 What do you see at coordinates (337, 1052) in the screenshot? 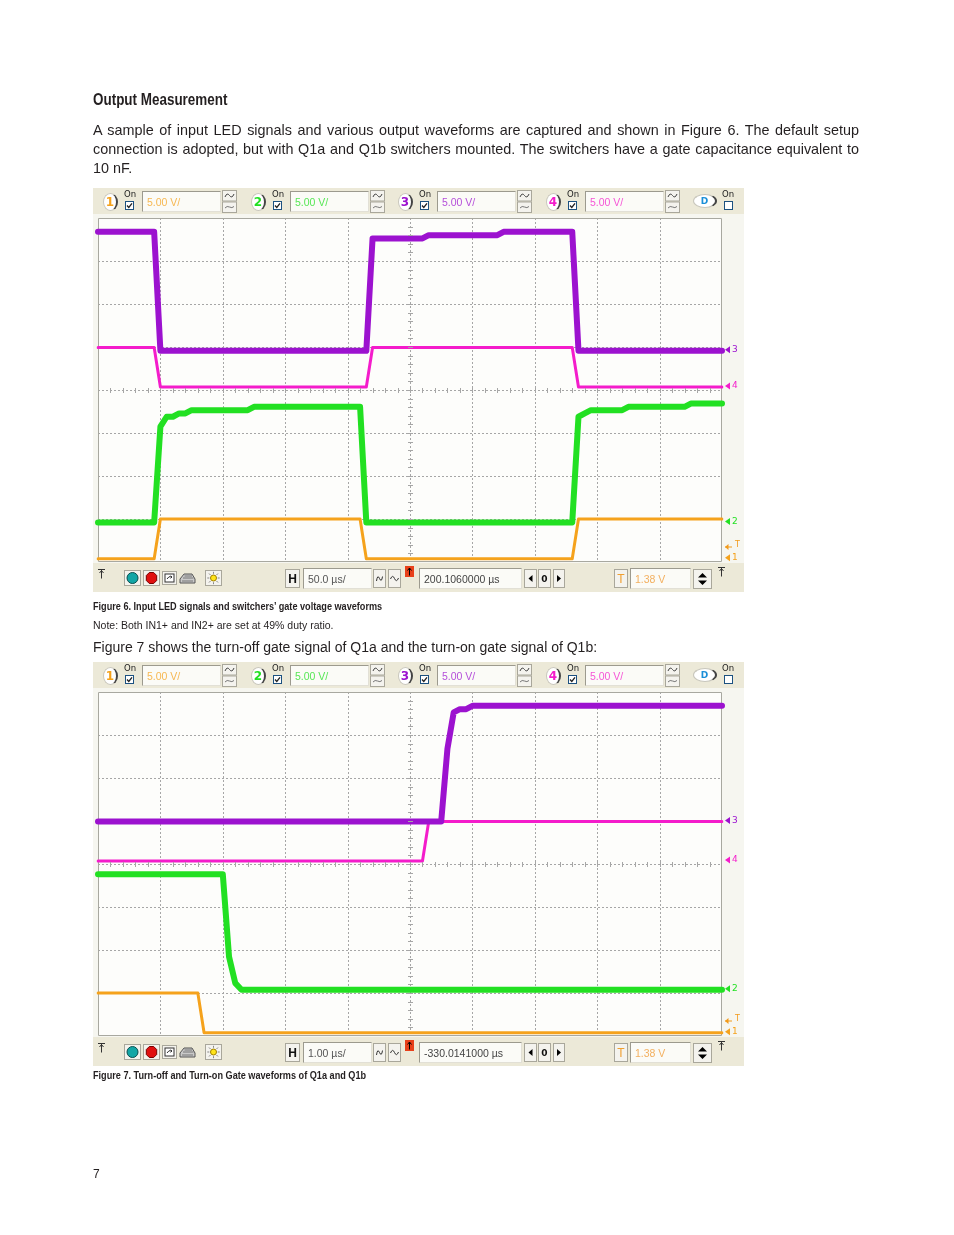
I see `input-field: 1.00 µs/` at bounding box center [337, 1052].